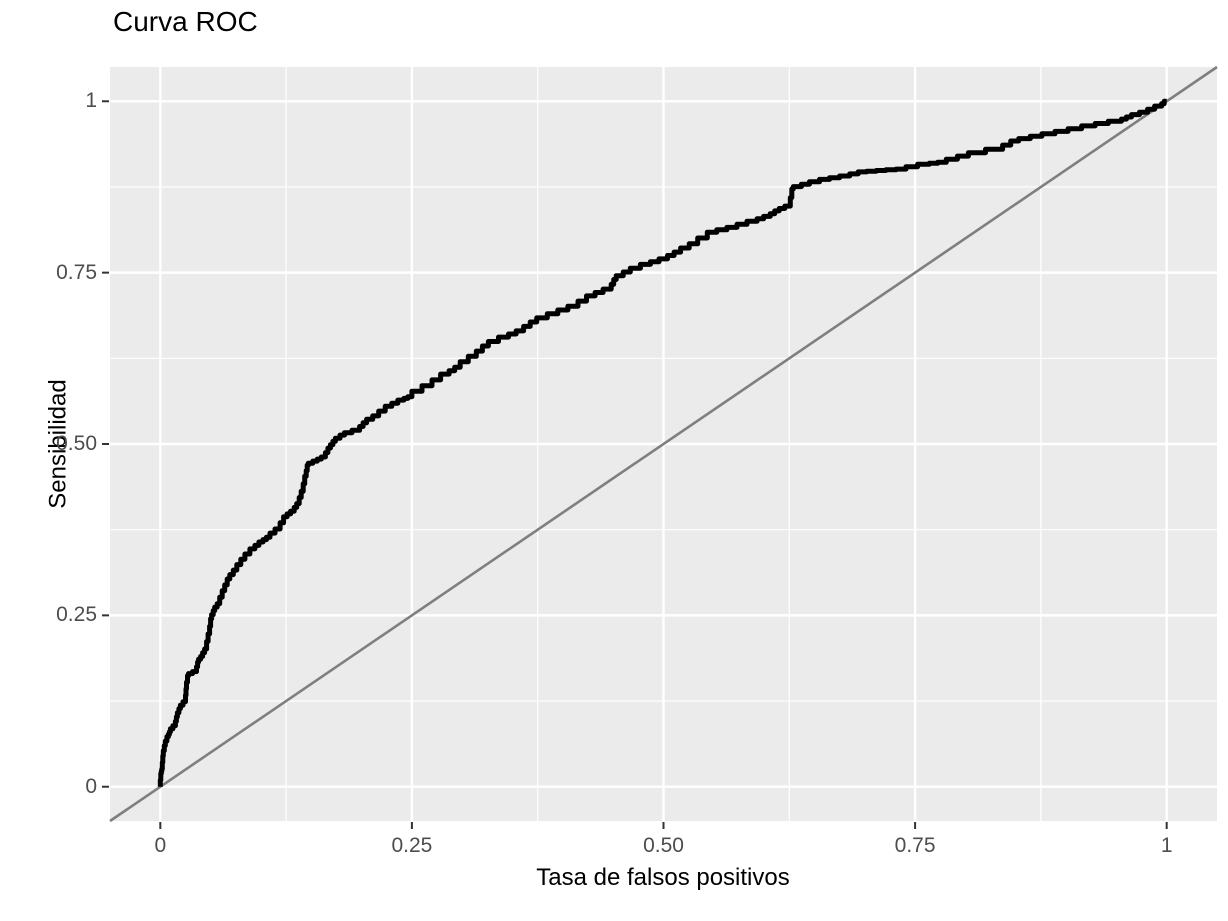 The width and height of the screenshot is (1228, 921). I want to click on y-tick-label: 0.25, so click(76, 615).